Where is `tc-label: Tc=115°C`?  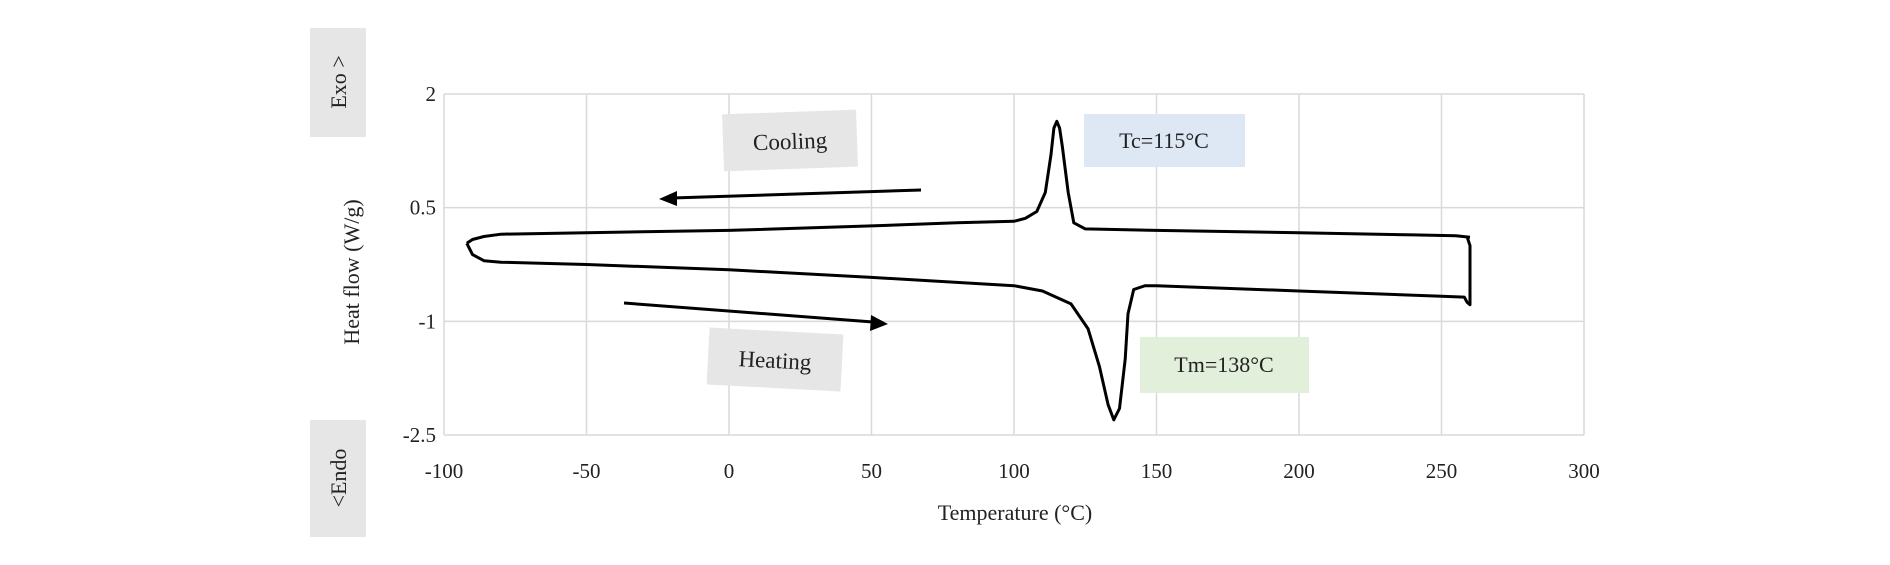 tc-label: Tc=115°C is located at coordinates (1164, 140).